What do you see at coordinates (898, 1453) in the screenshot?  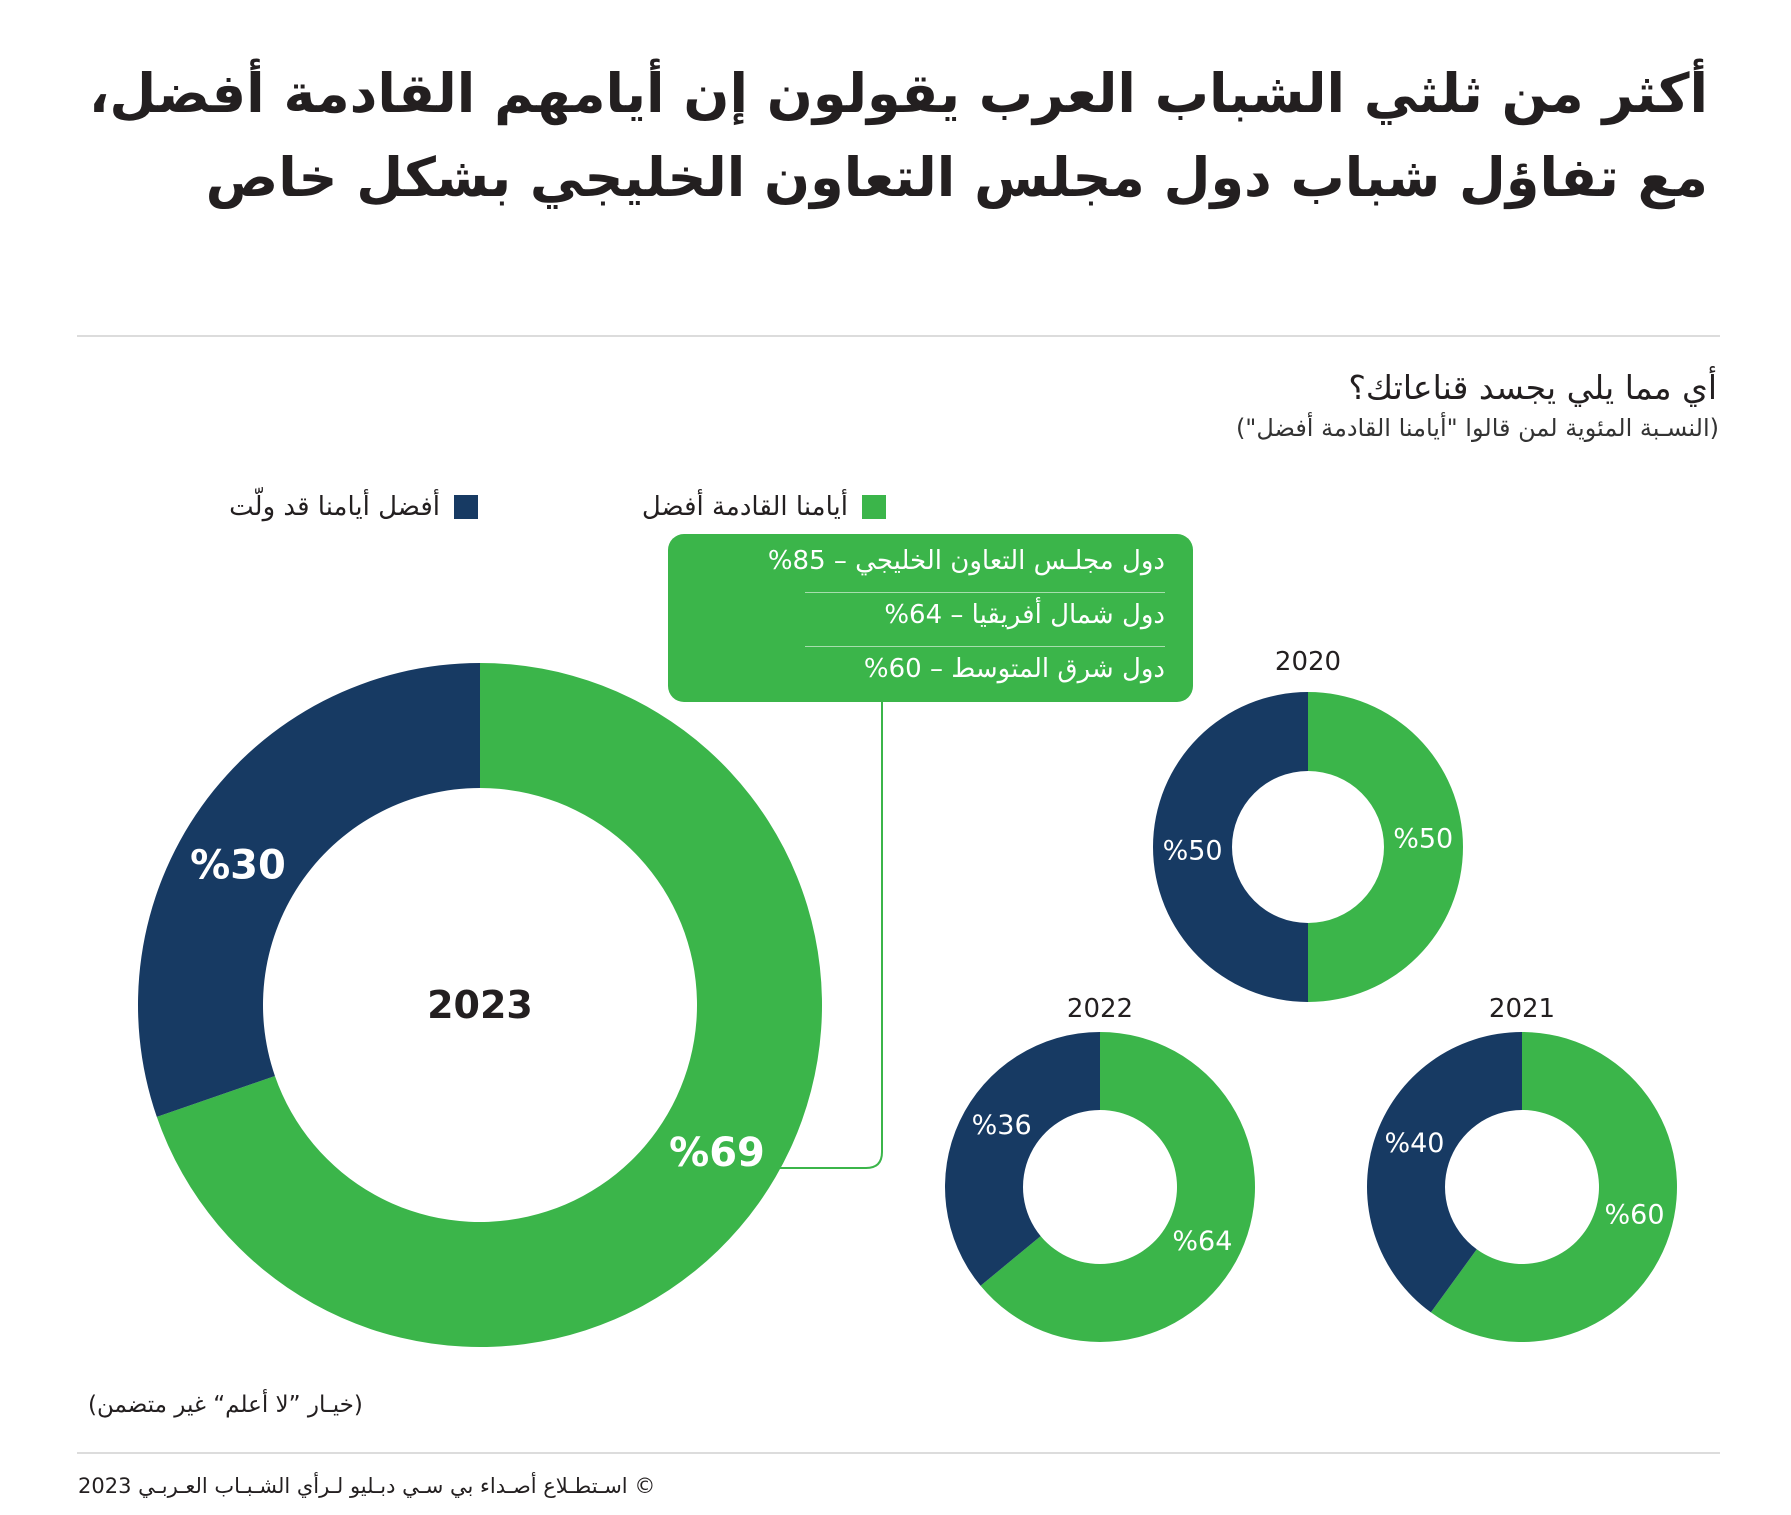 I see `footer-divider` at bounding box center [898, 1453].